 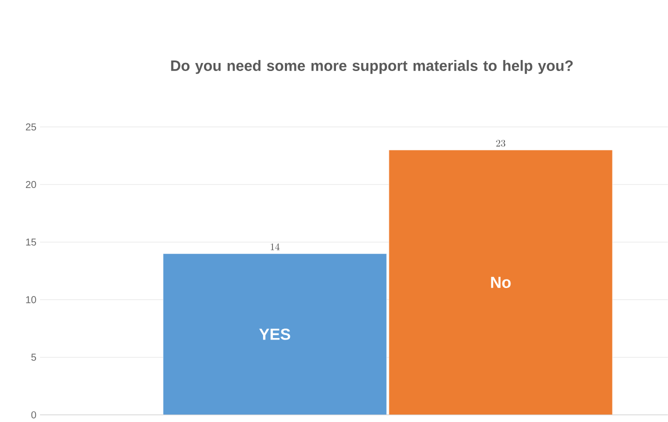 What do you see at coordinates (31, 242) in the screenshot?
I see `y-tick-label: 15` at bounding box center [31, 242].